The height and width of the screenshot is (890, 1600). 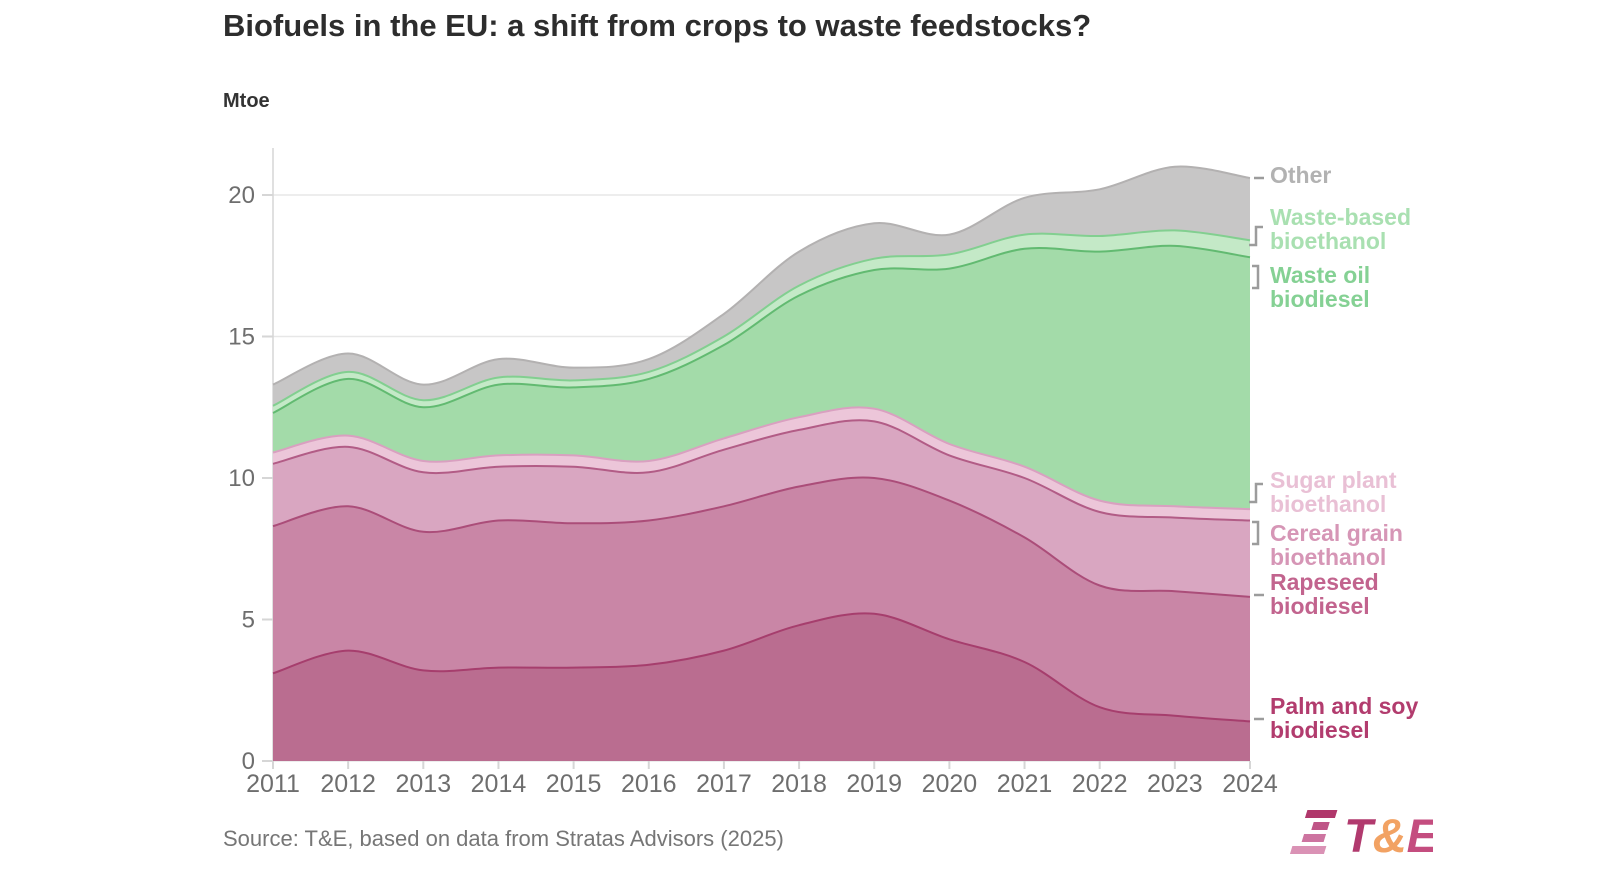 I want to click on legend-label-rapeseed-biodiesel: Rapeseed biodiesel, so click(x=1370, y=594).